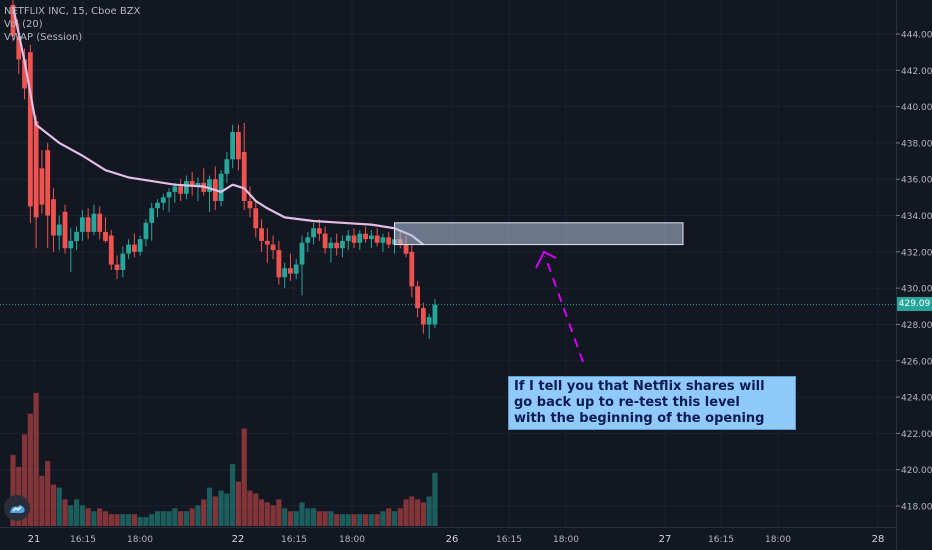 This screenshot has width=932, height=550. I want to click on x-tick-label: 28, so click(878, 539).